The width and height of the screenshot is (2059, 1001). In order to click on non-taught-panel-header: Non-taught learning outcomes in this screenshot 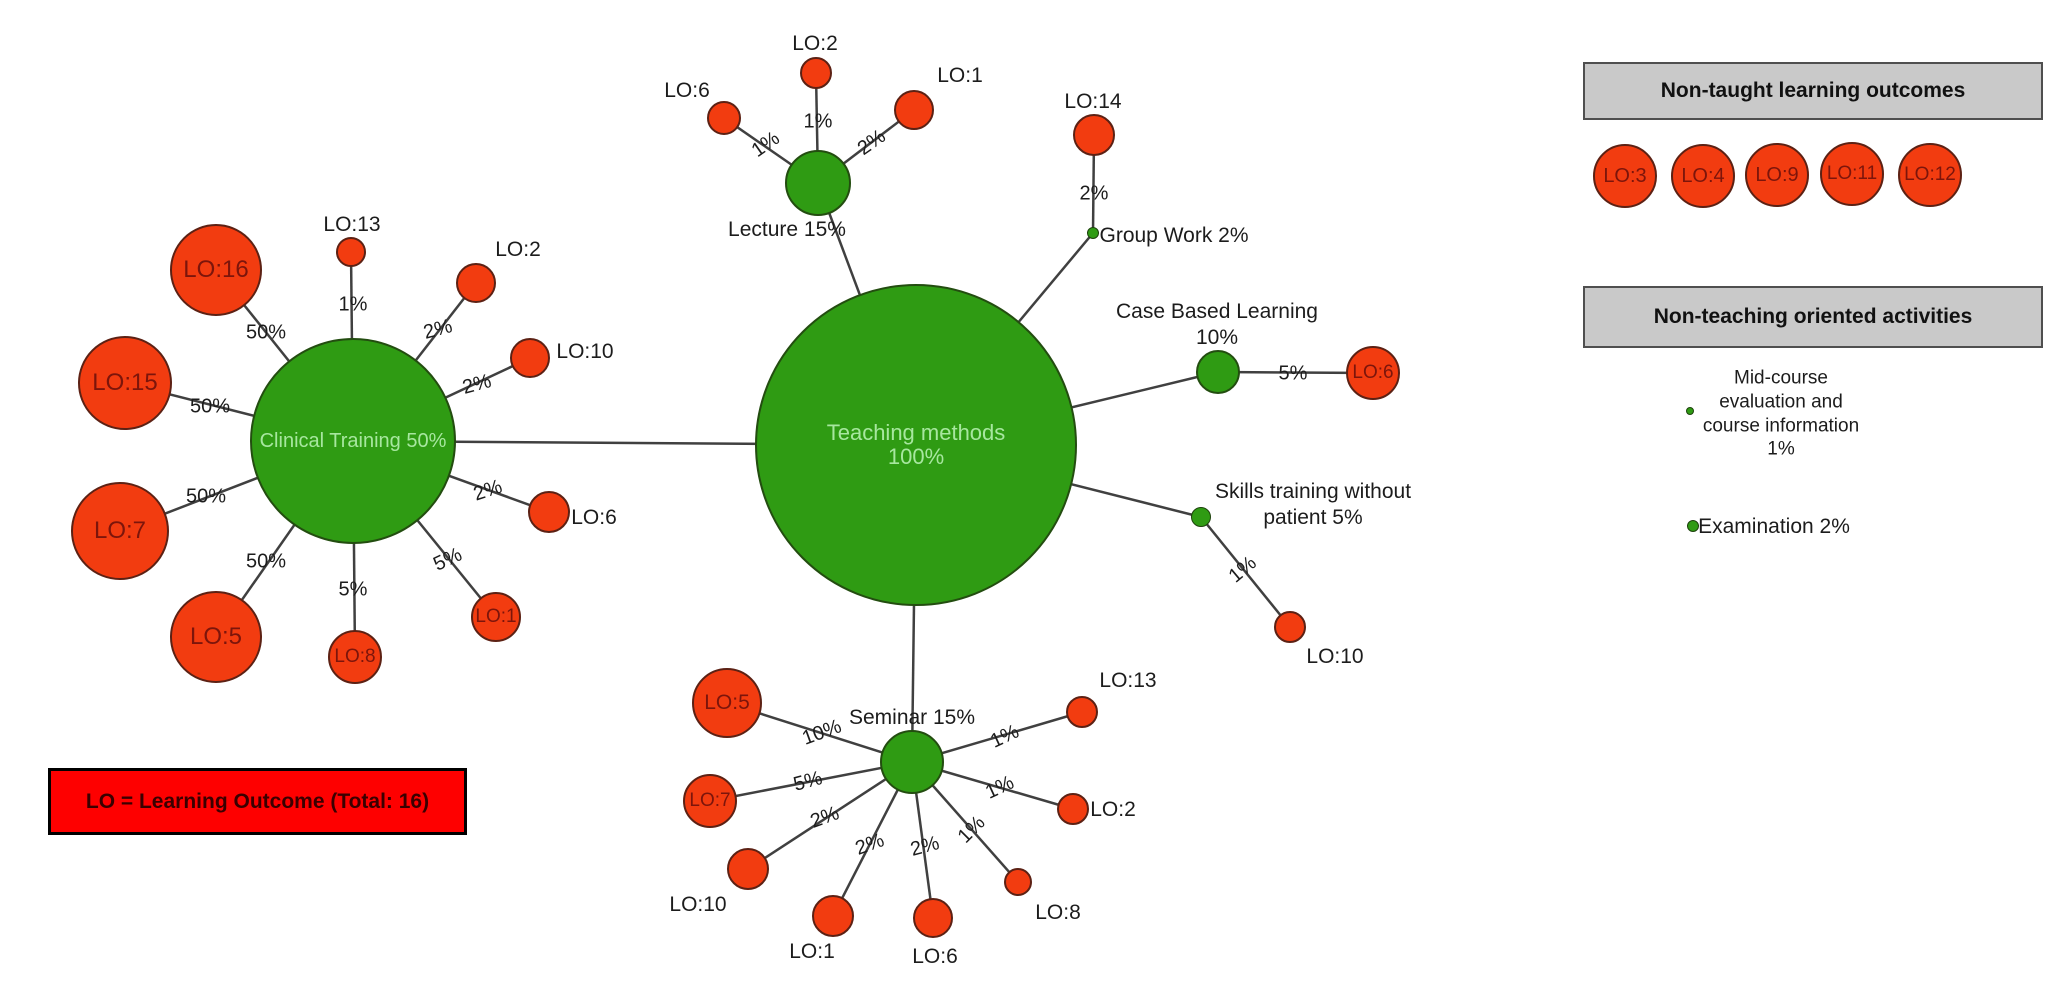, I will do `click(1813, 91)`.